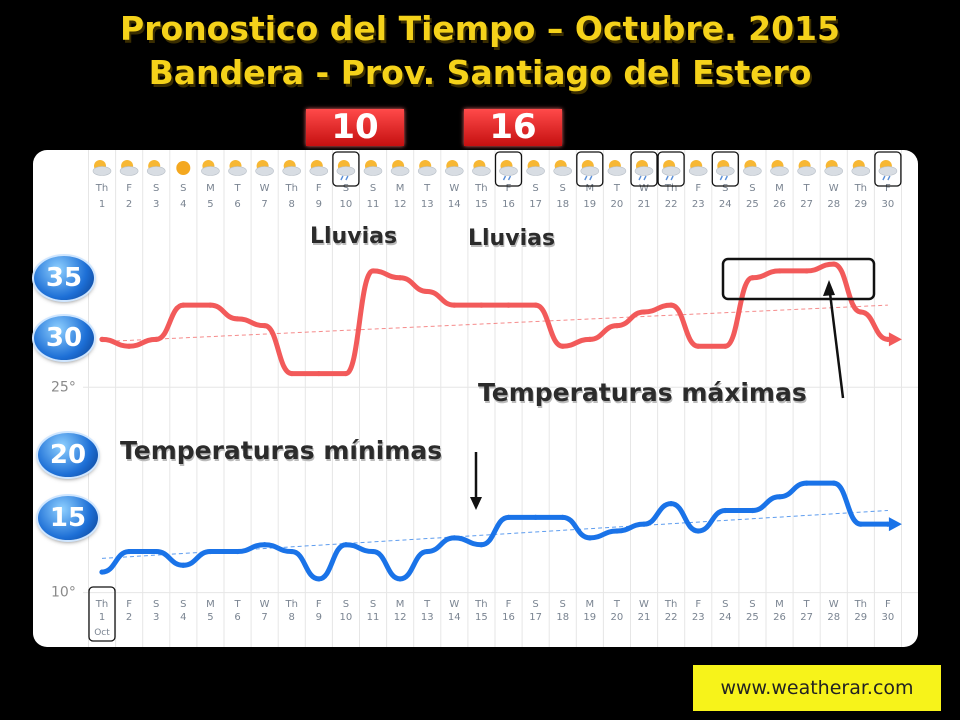 Image resolution: width=960 pixels, height=720 pixels. What do you see at coordinates (400, 617) in the screenshot?
I see `x-tick-label-bottom: 12` at bounding box center [400, 617].